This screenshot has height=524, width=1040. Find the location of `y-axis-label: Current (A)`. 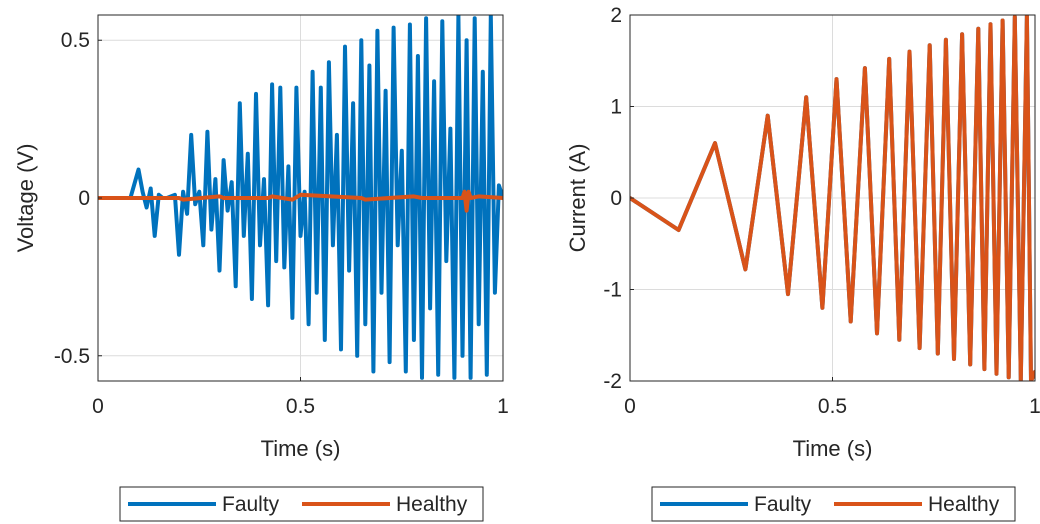

y-axis-label: Current (A) is located at coordinates (577, 198).